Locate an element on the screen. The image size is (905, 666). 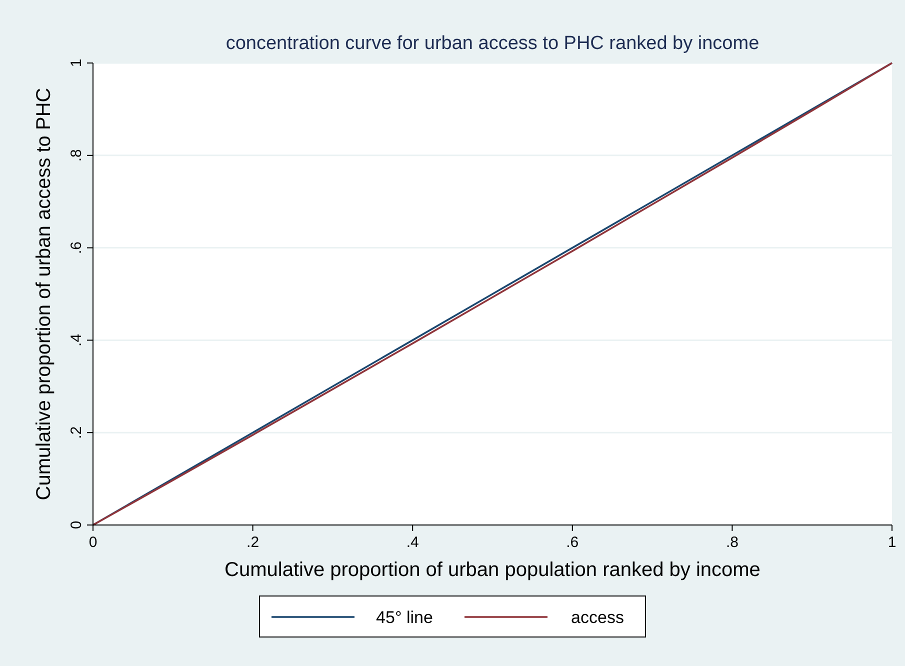
y-tick-label: .2 is located at coordinates (76, 432).